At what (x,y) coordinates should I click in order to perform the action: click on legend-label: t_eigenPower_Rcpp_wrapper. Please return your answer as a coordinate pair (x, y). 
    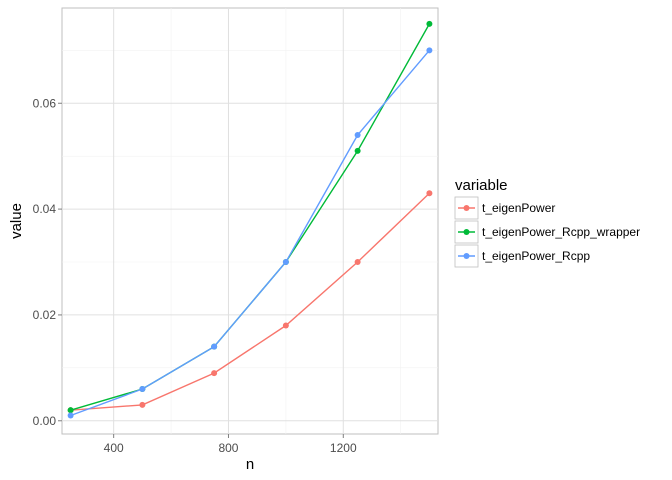
    Looking at the image, I should click on (561, 232).